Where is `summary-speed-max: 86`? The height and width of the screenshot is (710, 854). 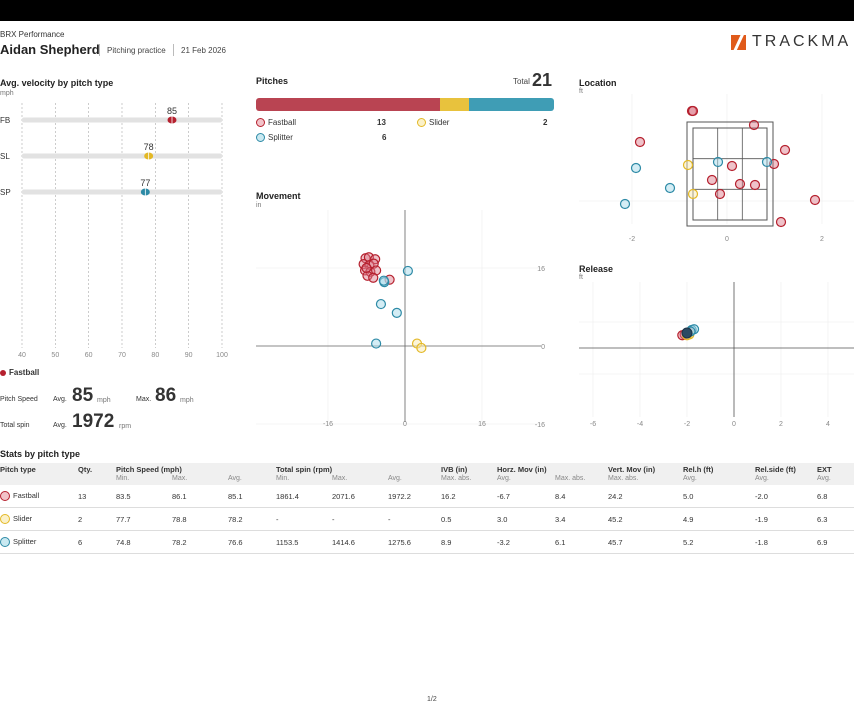
summary-speed-max: 86 is located at coordinates (166, 395).